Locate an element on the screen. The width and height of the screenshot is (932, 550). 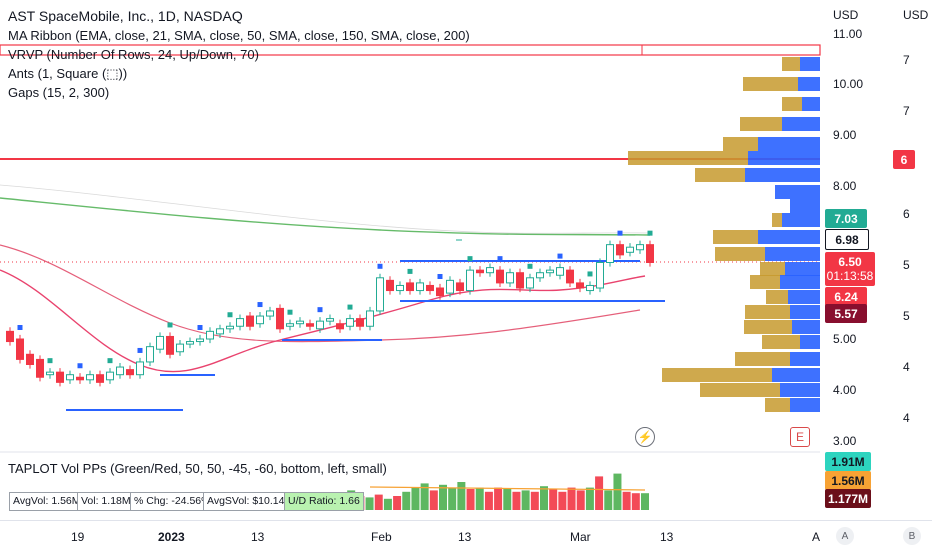
flash-icon: ⚡ is located at coordinates (645, 437).